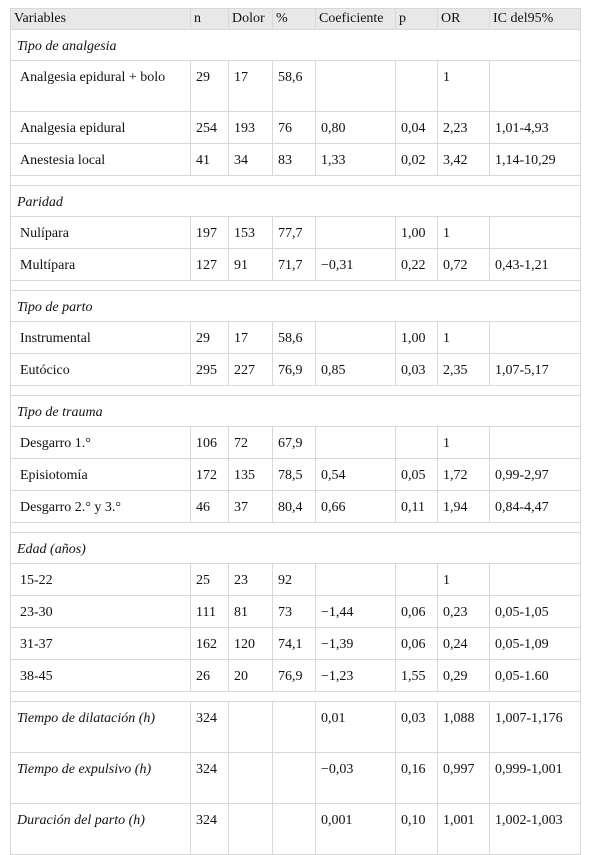 This screenshot has height=855, width=590. I want to click on cell: 111, so click(209, 611).